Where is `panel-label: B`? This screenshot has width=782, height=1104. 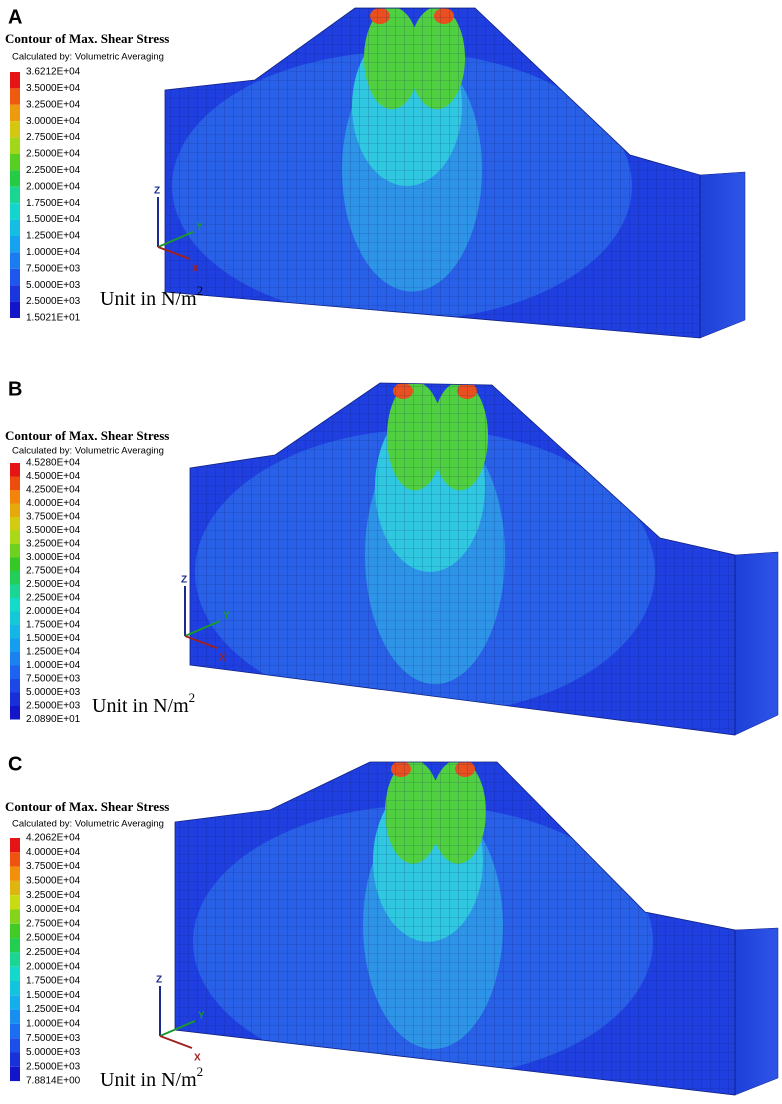 panel-label: B is located at coordinates (15, 389).